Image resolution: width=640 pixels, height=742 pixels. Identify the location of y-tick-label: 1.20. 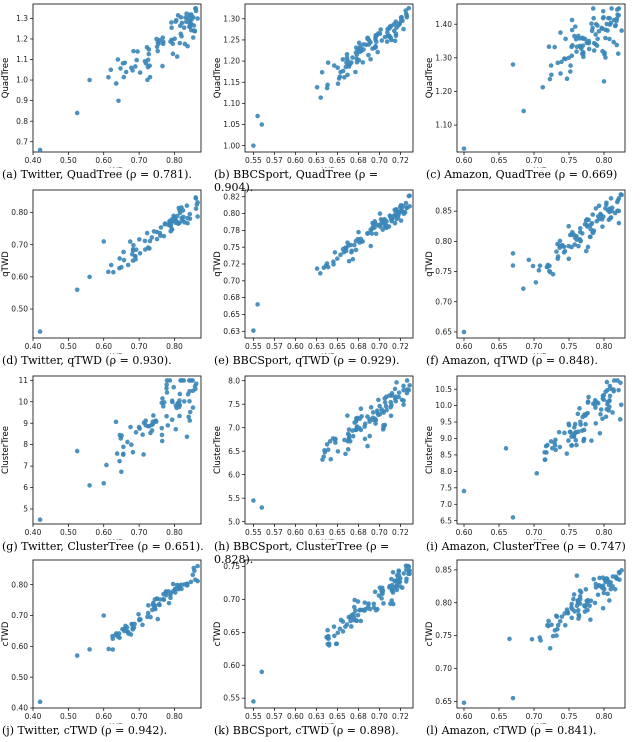
(443, 91).